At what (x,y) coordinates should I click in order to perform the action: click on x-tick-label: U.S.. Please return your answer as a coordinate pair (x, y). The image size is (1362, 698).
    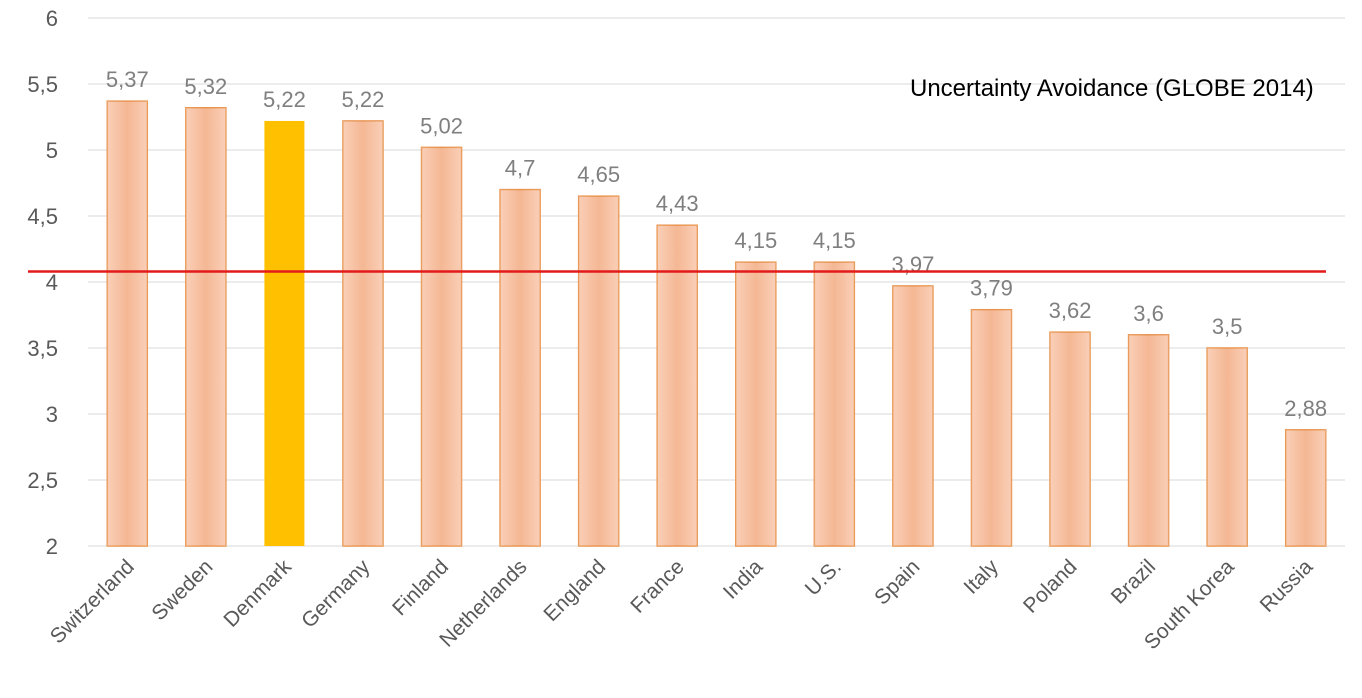
    Looking at the image, I should click on (823, 577).